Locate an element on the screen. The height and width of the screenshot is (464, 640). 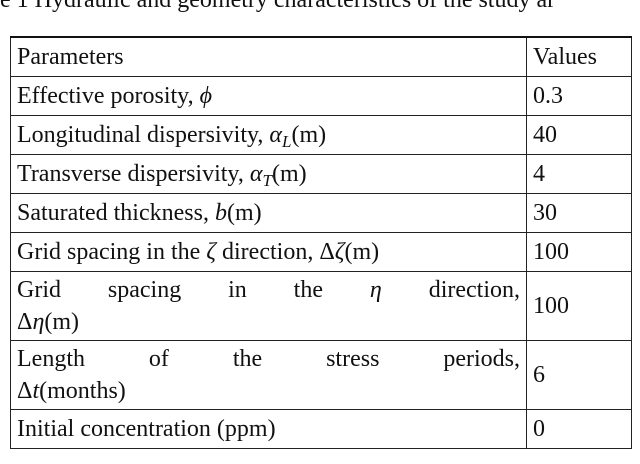
table-row: Initial concentration (ppm) 0 is located at coordinates (321, 429).